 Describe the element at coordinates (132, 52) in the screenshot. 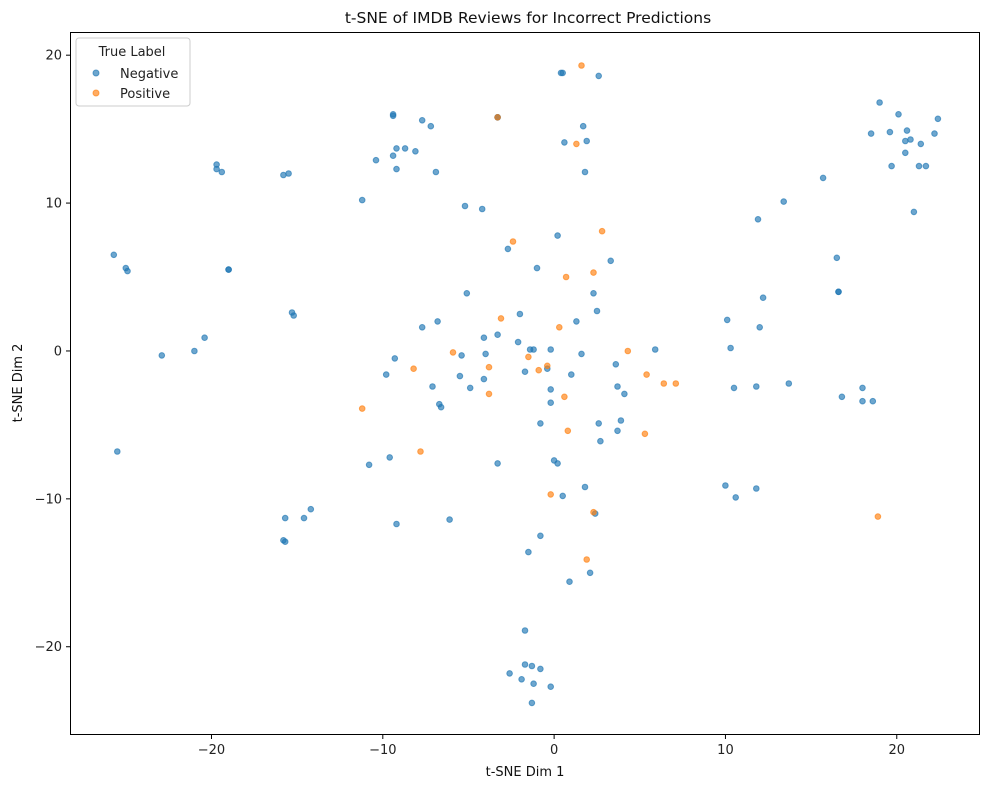

I see `legend-title: True Label` at that location.